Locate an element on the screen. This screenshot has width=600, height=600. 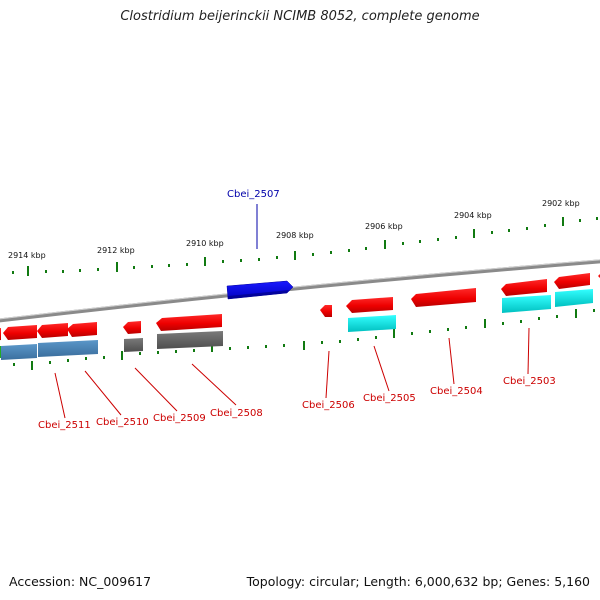
forward-scale-ticks is located at coordinates (305, 246).